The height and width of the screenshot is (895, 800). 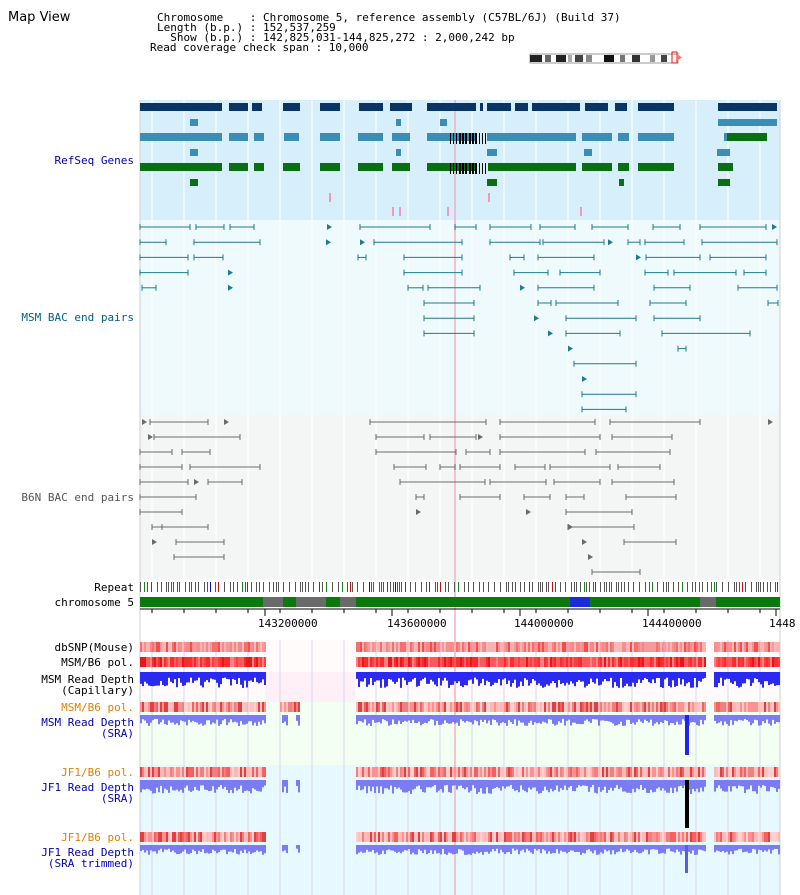 I want to click on track-label-b6n-bac: B6N BAC end pairs, so click(x=77, y=497).